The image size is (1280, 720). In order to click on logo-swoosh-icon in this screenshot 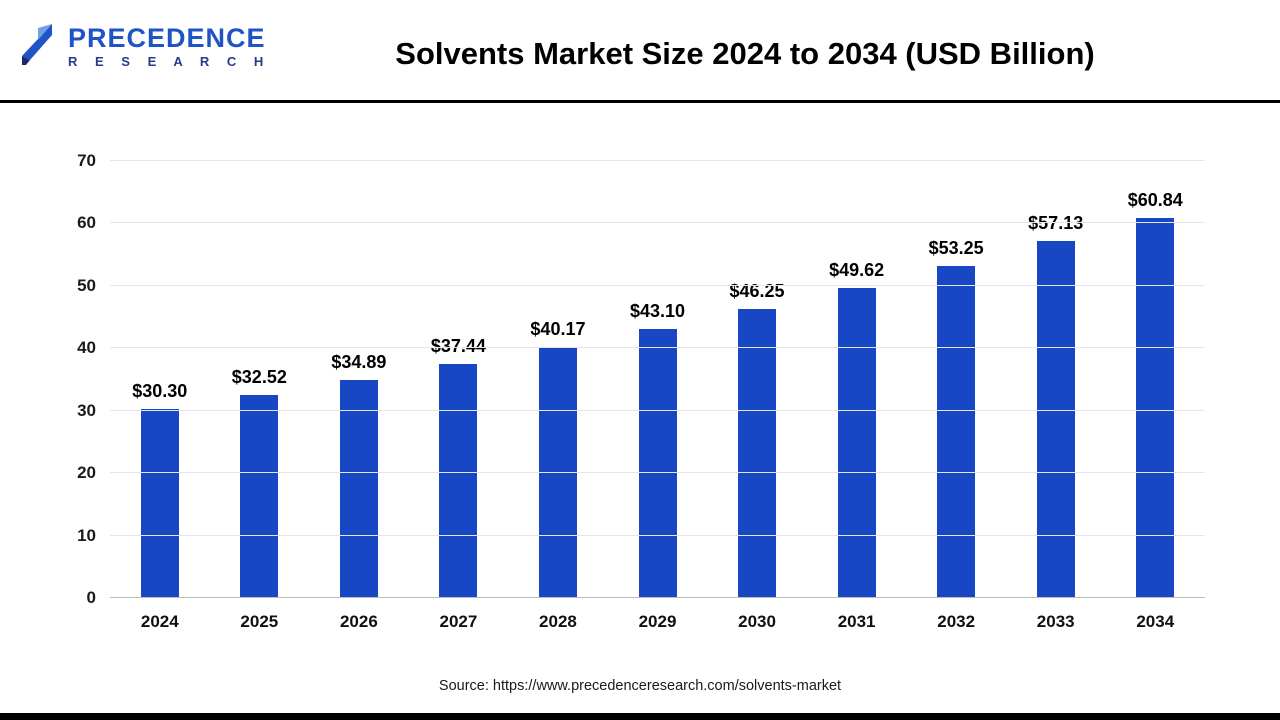, I will do `click(39, 46)`.